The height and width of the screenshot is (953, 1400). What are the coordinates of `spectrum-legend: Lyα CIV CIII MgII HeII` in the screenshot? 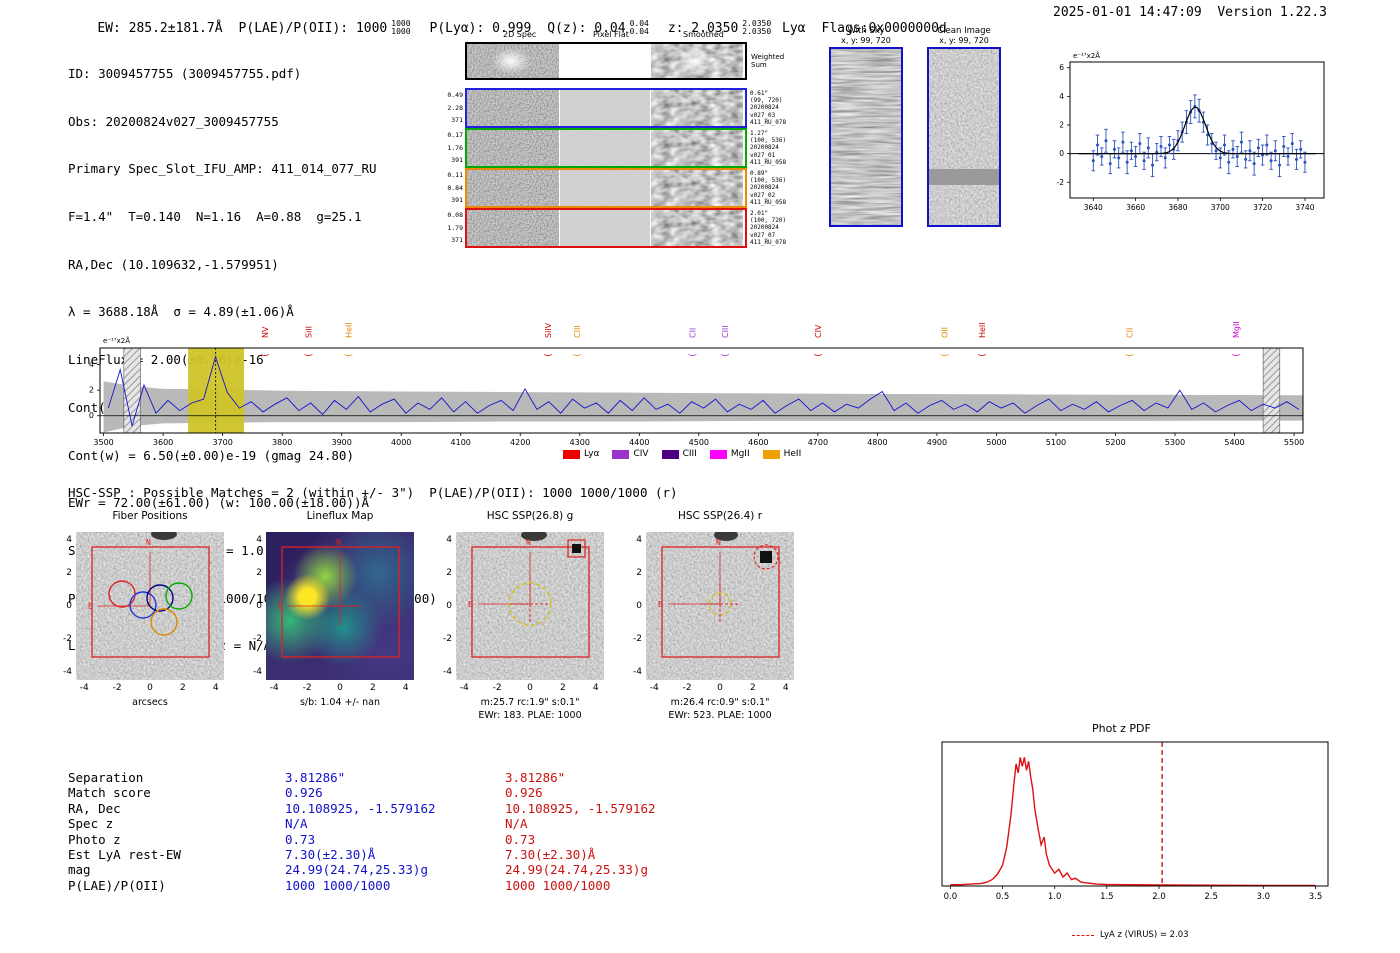 It's located at (682, 454).